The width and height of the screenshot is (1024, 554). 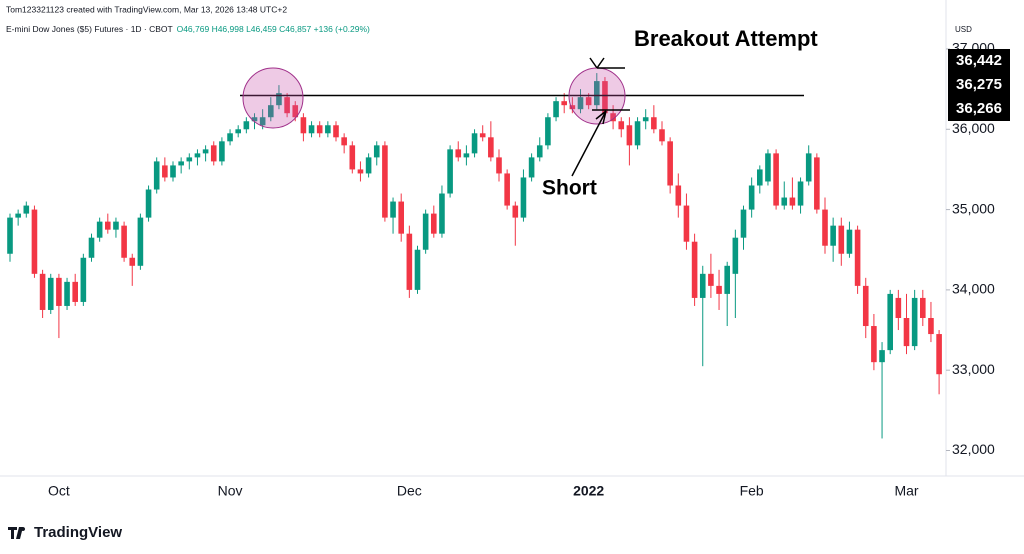 I want to click on x-tick-label: Dec, so click(x=409, y=491).